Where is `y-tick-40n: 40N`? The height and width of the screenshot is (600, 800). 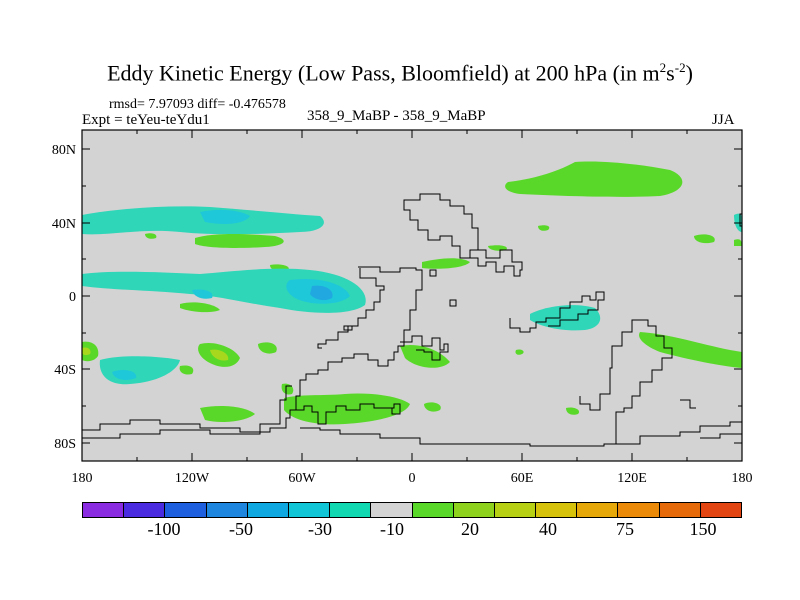 y-tick-40n: 40N is located at coordinates (64, 224).